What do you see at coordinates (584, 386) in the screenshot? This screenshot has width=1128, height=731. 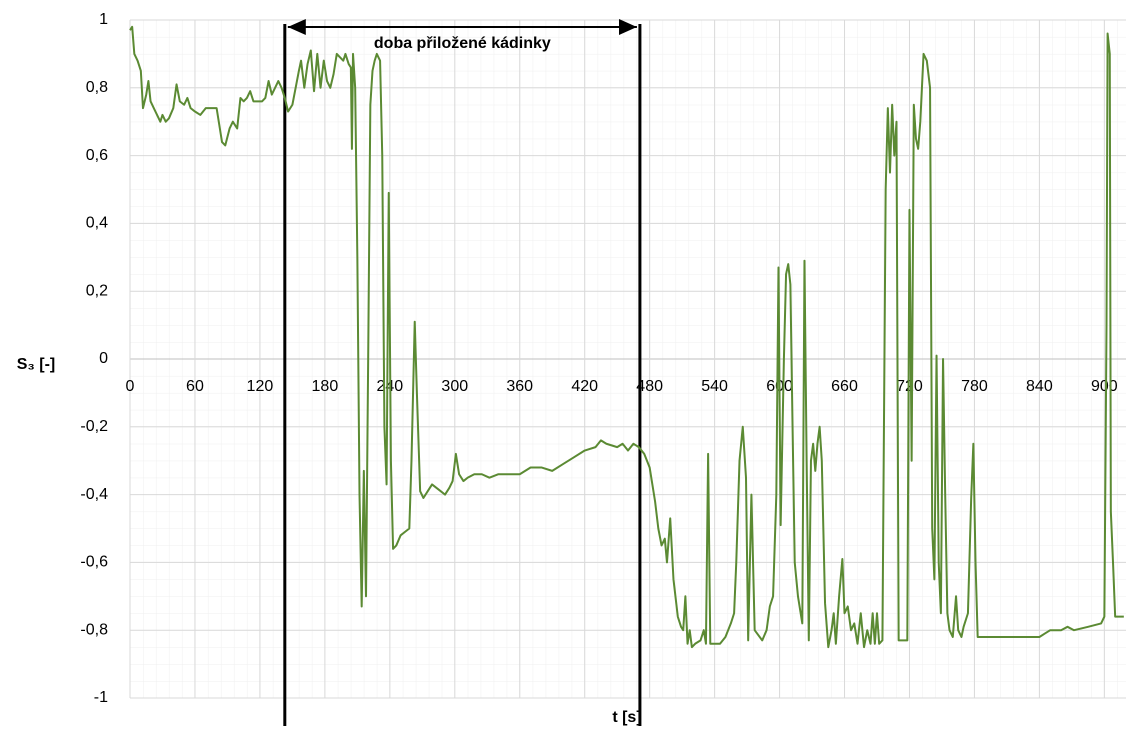 I see `x-tick-label: 420` at bounding box center [584, 386].